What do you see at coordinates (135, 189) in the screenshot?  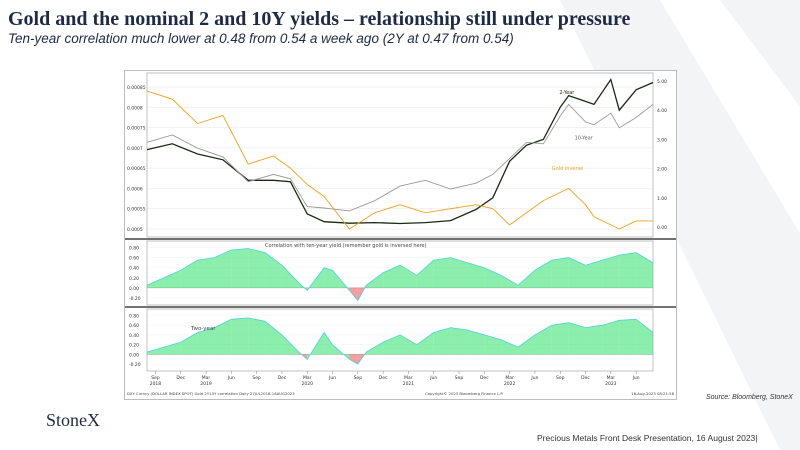 I see `left-axis-tick-label: 0.0006` at bounding box center [135, 189].